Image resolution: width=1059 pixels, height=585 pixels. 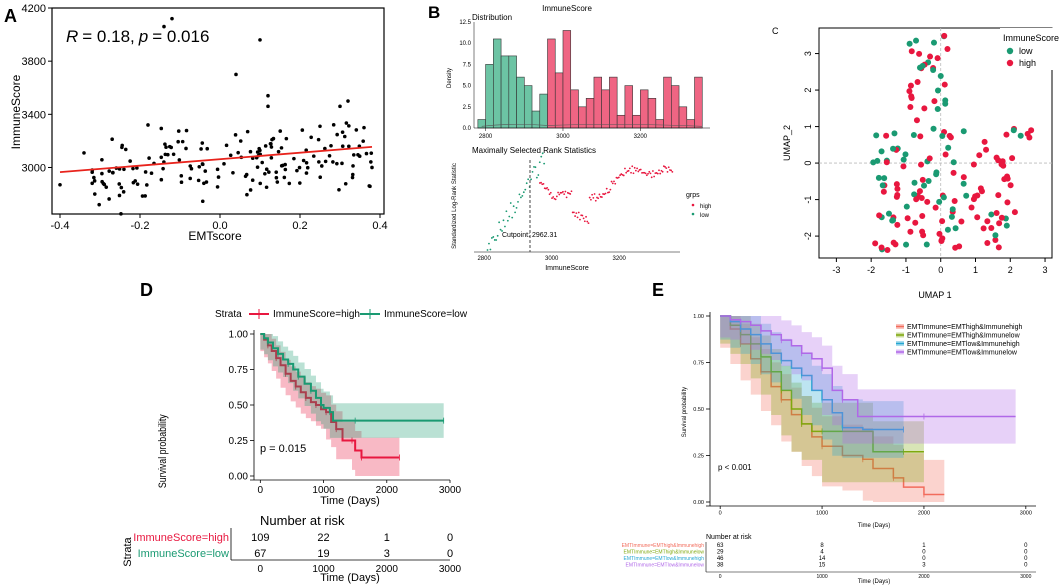 What do you see at coordinates (808, 126) in the screenshot?
I see `panel-c-ytick-label: 1` at bounding box center [808, 126].